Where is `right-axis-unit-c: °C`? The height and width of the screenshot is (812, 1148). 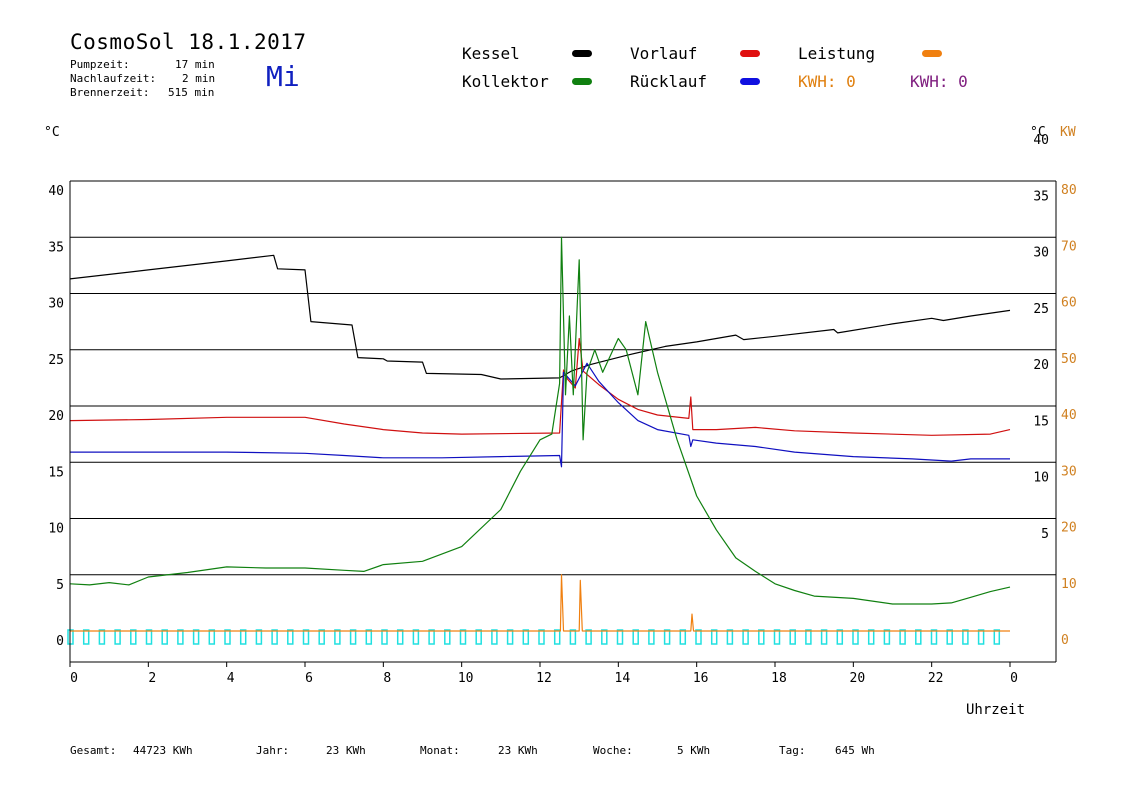
right-axis-unit-c: °C is located at coordinates (1038, 132).